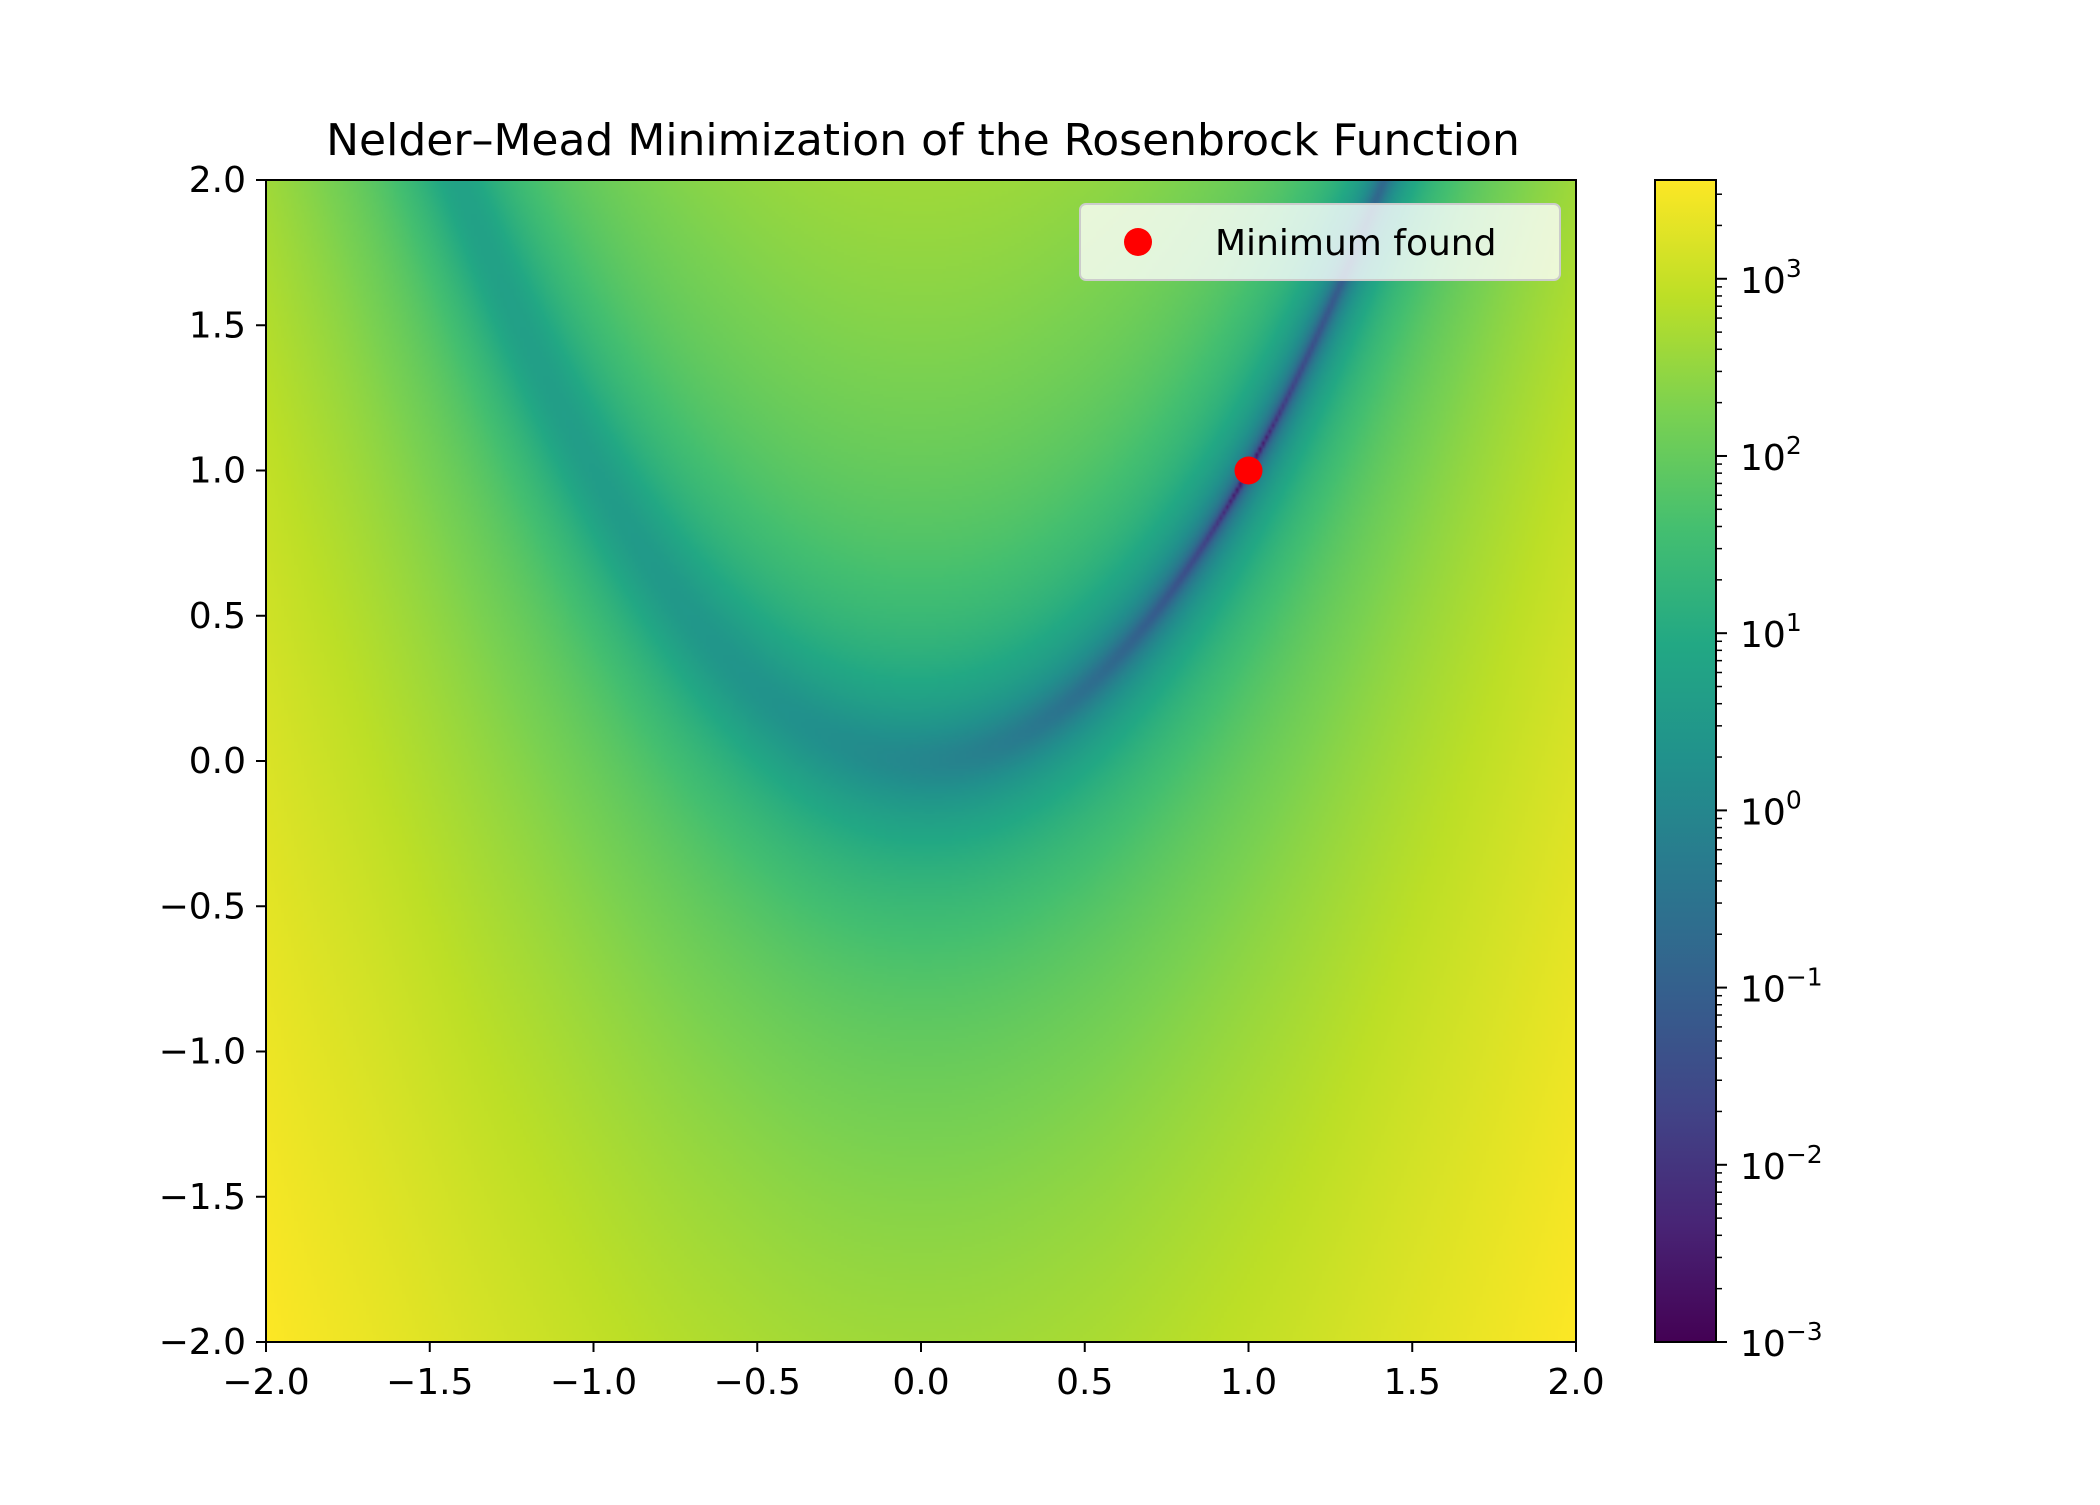 The height and width of the screenshot is (1505, 2100). Describe the element at coordinates (1084, 1382) in the screenshot. I see `x-tick-label: 0.5` at that location.